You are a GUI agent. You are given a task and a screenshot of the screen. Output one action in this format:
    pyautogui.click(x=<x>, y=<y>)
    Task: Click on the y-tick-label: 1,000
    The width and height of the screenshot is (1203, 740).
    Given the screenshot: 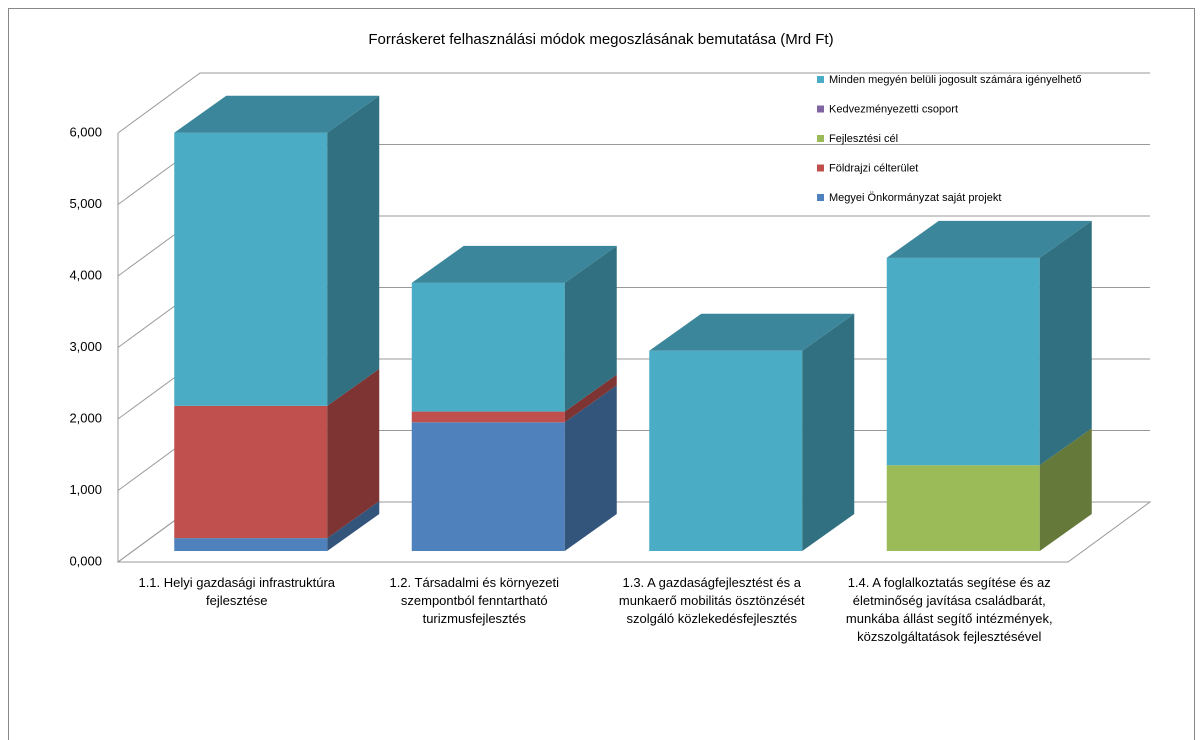 What is the action you would take?
    pyautogui.click(x=85, y=489)
    